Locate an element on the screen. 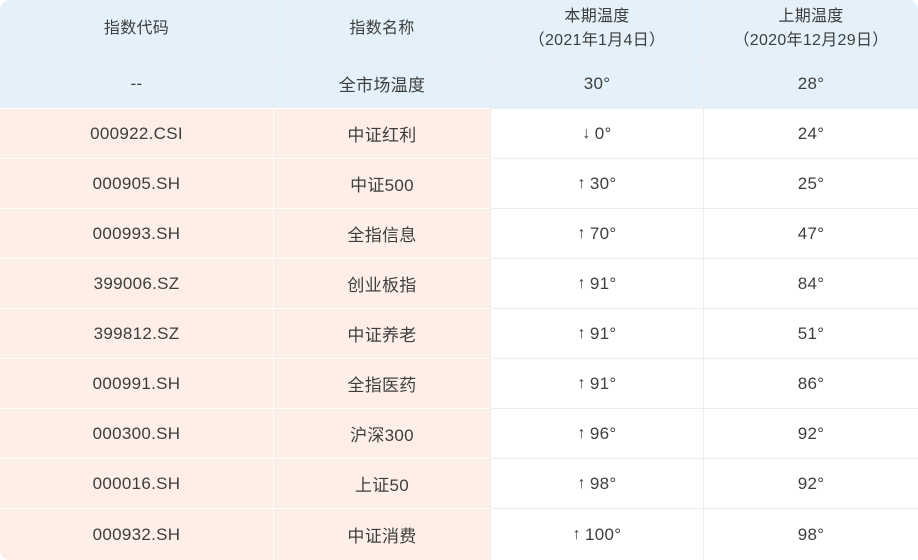 The height and width of the screenshot is (560, 918). current-temp-cell: ↑ 100° is located at coordinates (596, 534).